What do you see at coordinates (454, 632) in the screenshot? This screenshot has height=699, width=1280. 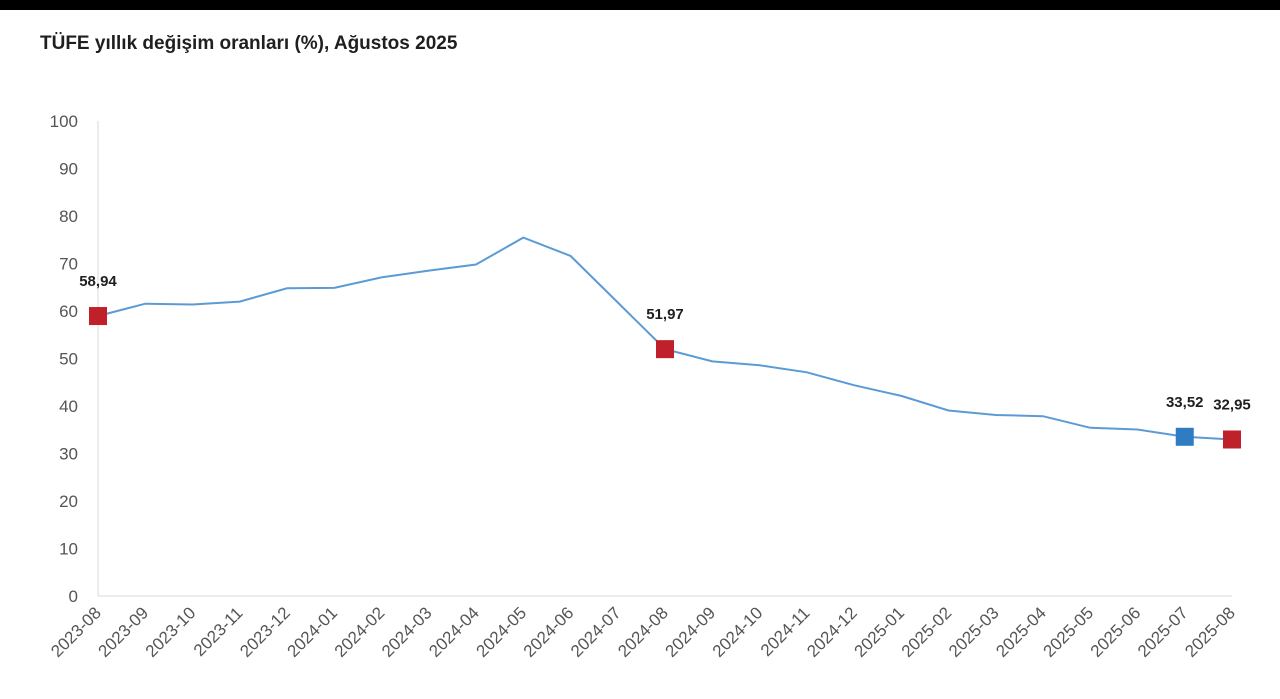 I see `x-tick-label: 2024-04` at bounding box center [454, 632].